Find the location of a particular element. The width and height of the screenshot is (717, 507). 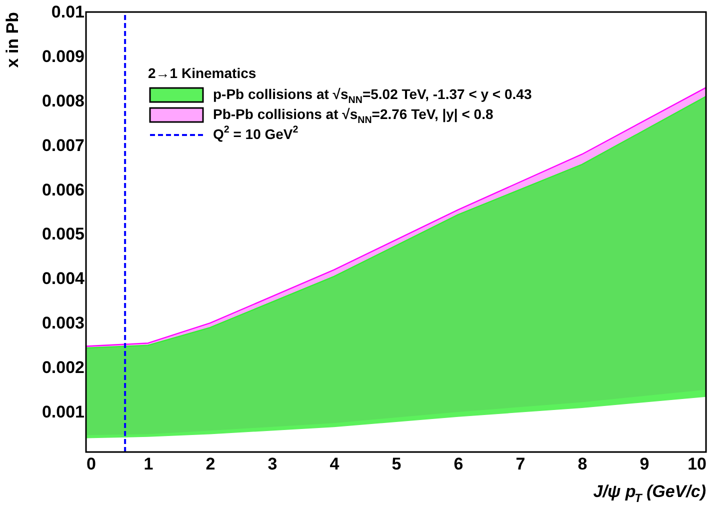

y-tick-label: 0.004 is located at coordinates (64, 278).